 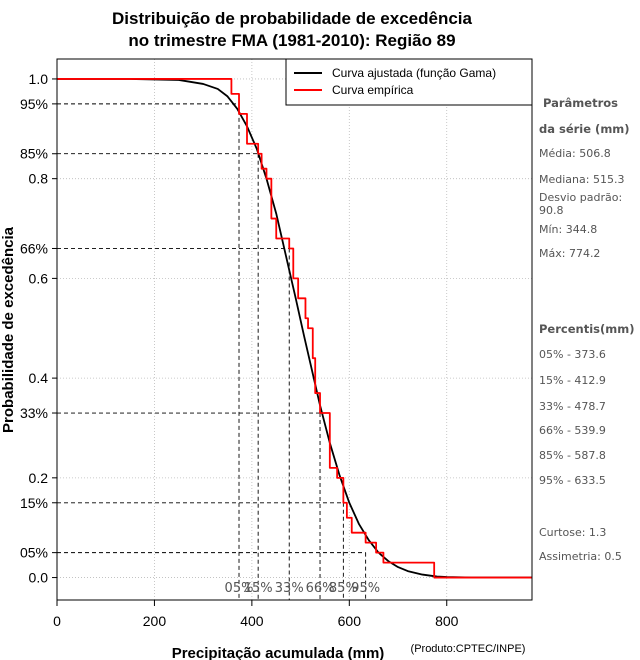 I want to click on stat-assimetria: Assimetria: 0.5, so click(x=580, y=556).